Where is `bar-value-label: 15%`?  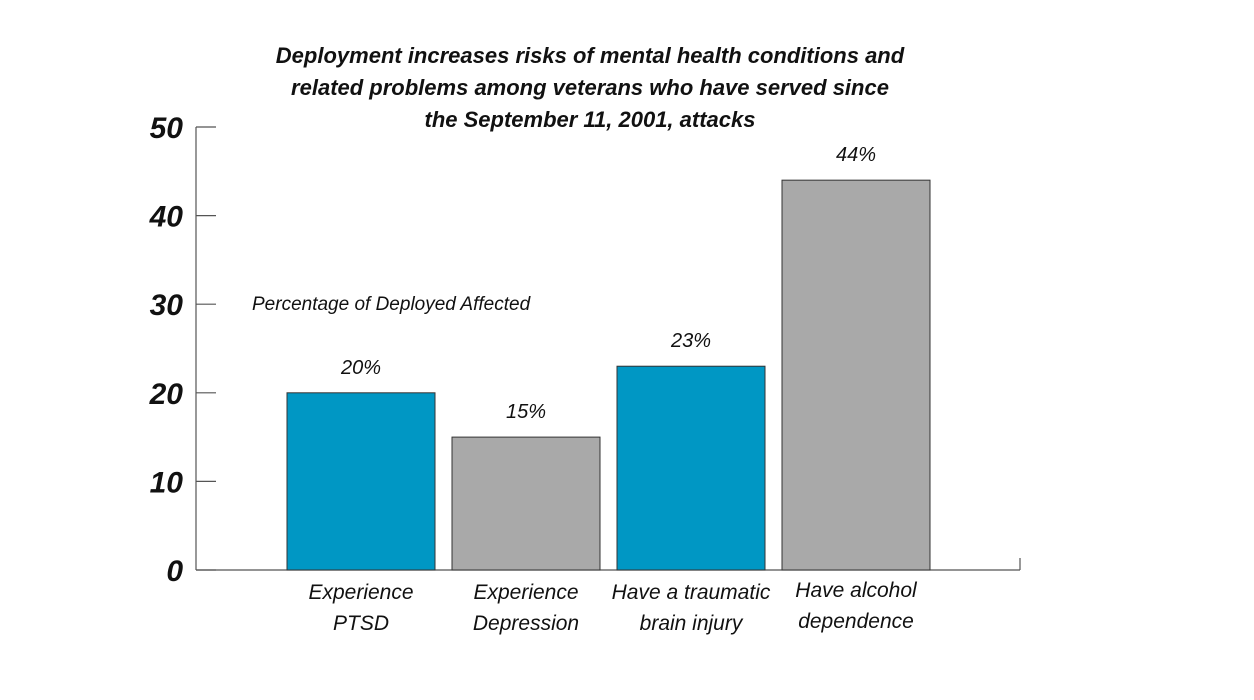 bar-value-label: 15% is located at coordinates (526, 412).